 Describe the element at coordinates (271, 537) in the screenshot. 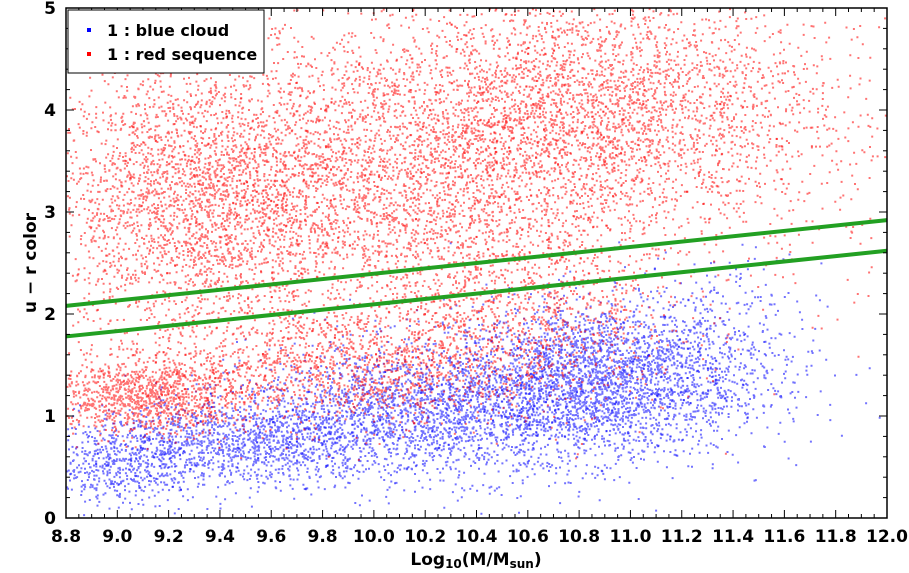

I see `x-tick-label: 9.6` at that location.